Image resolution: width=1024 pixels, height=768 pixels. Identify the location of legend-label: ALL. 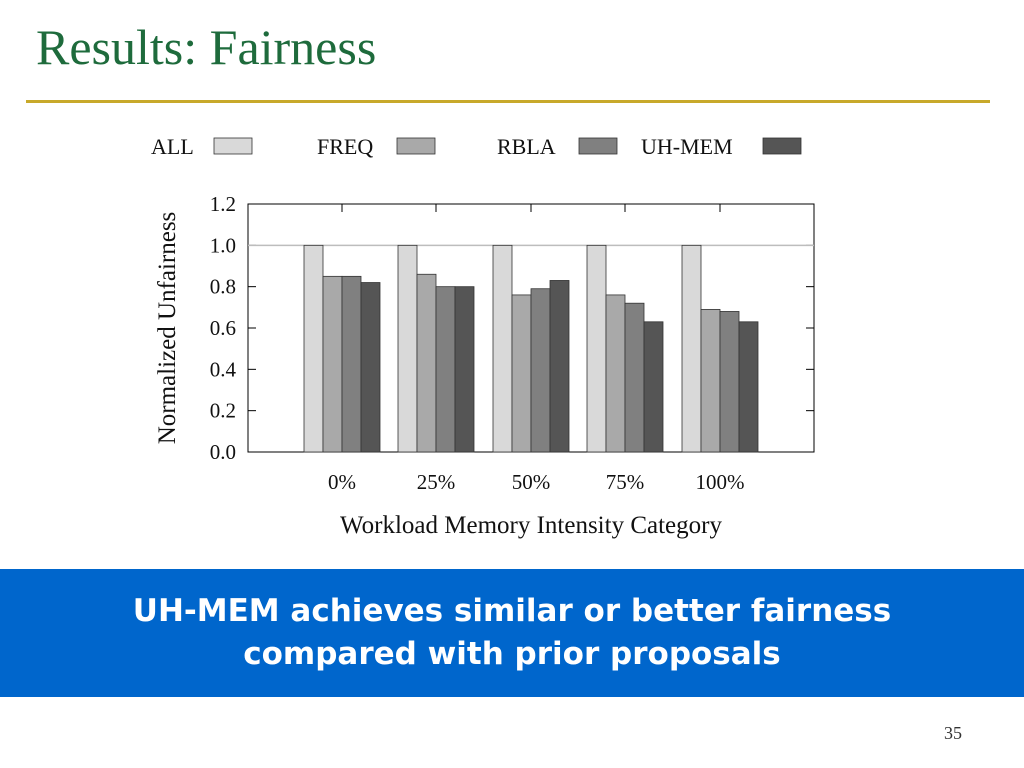
(172, 146).